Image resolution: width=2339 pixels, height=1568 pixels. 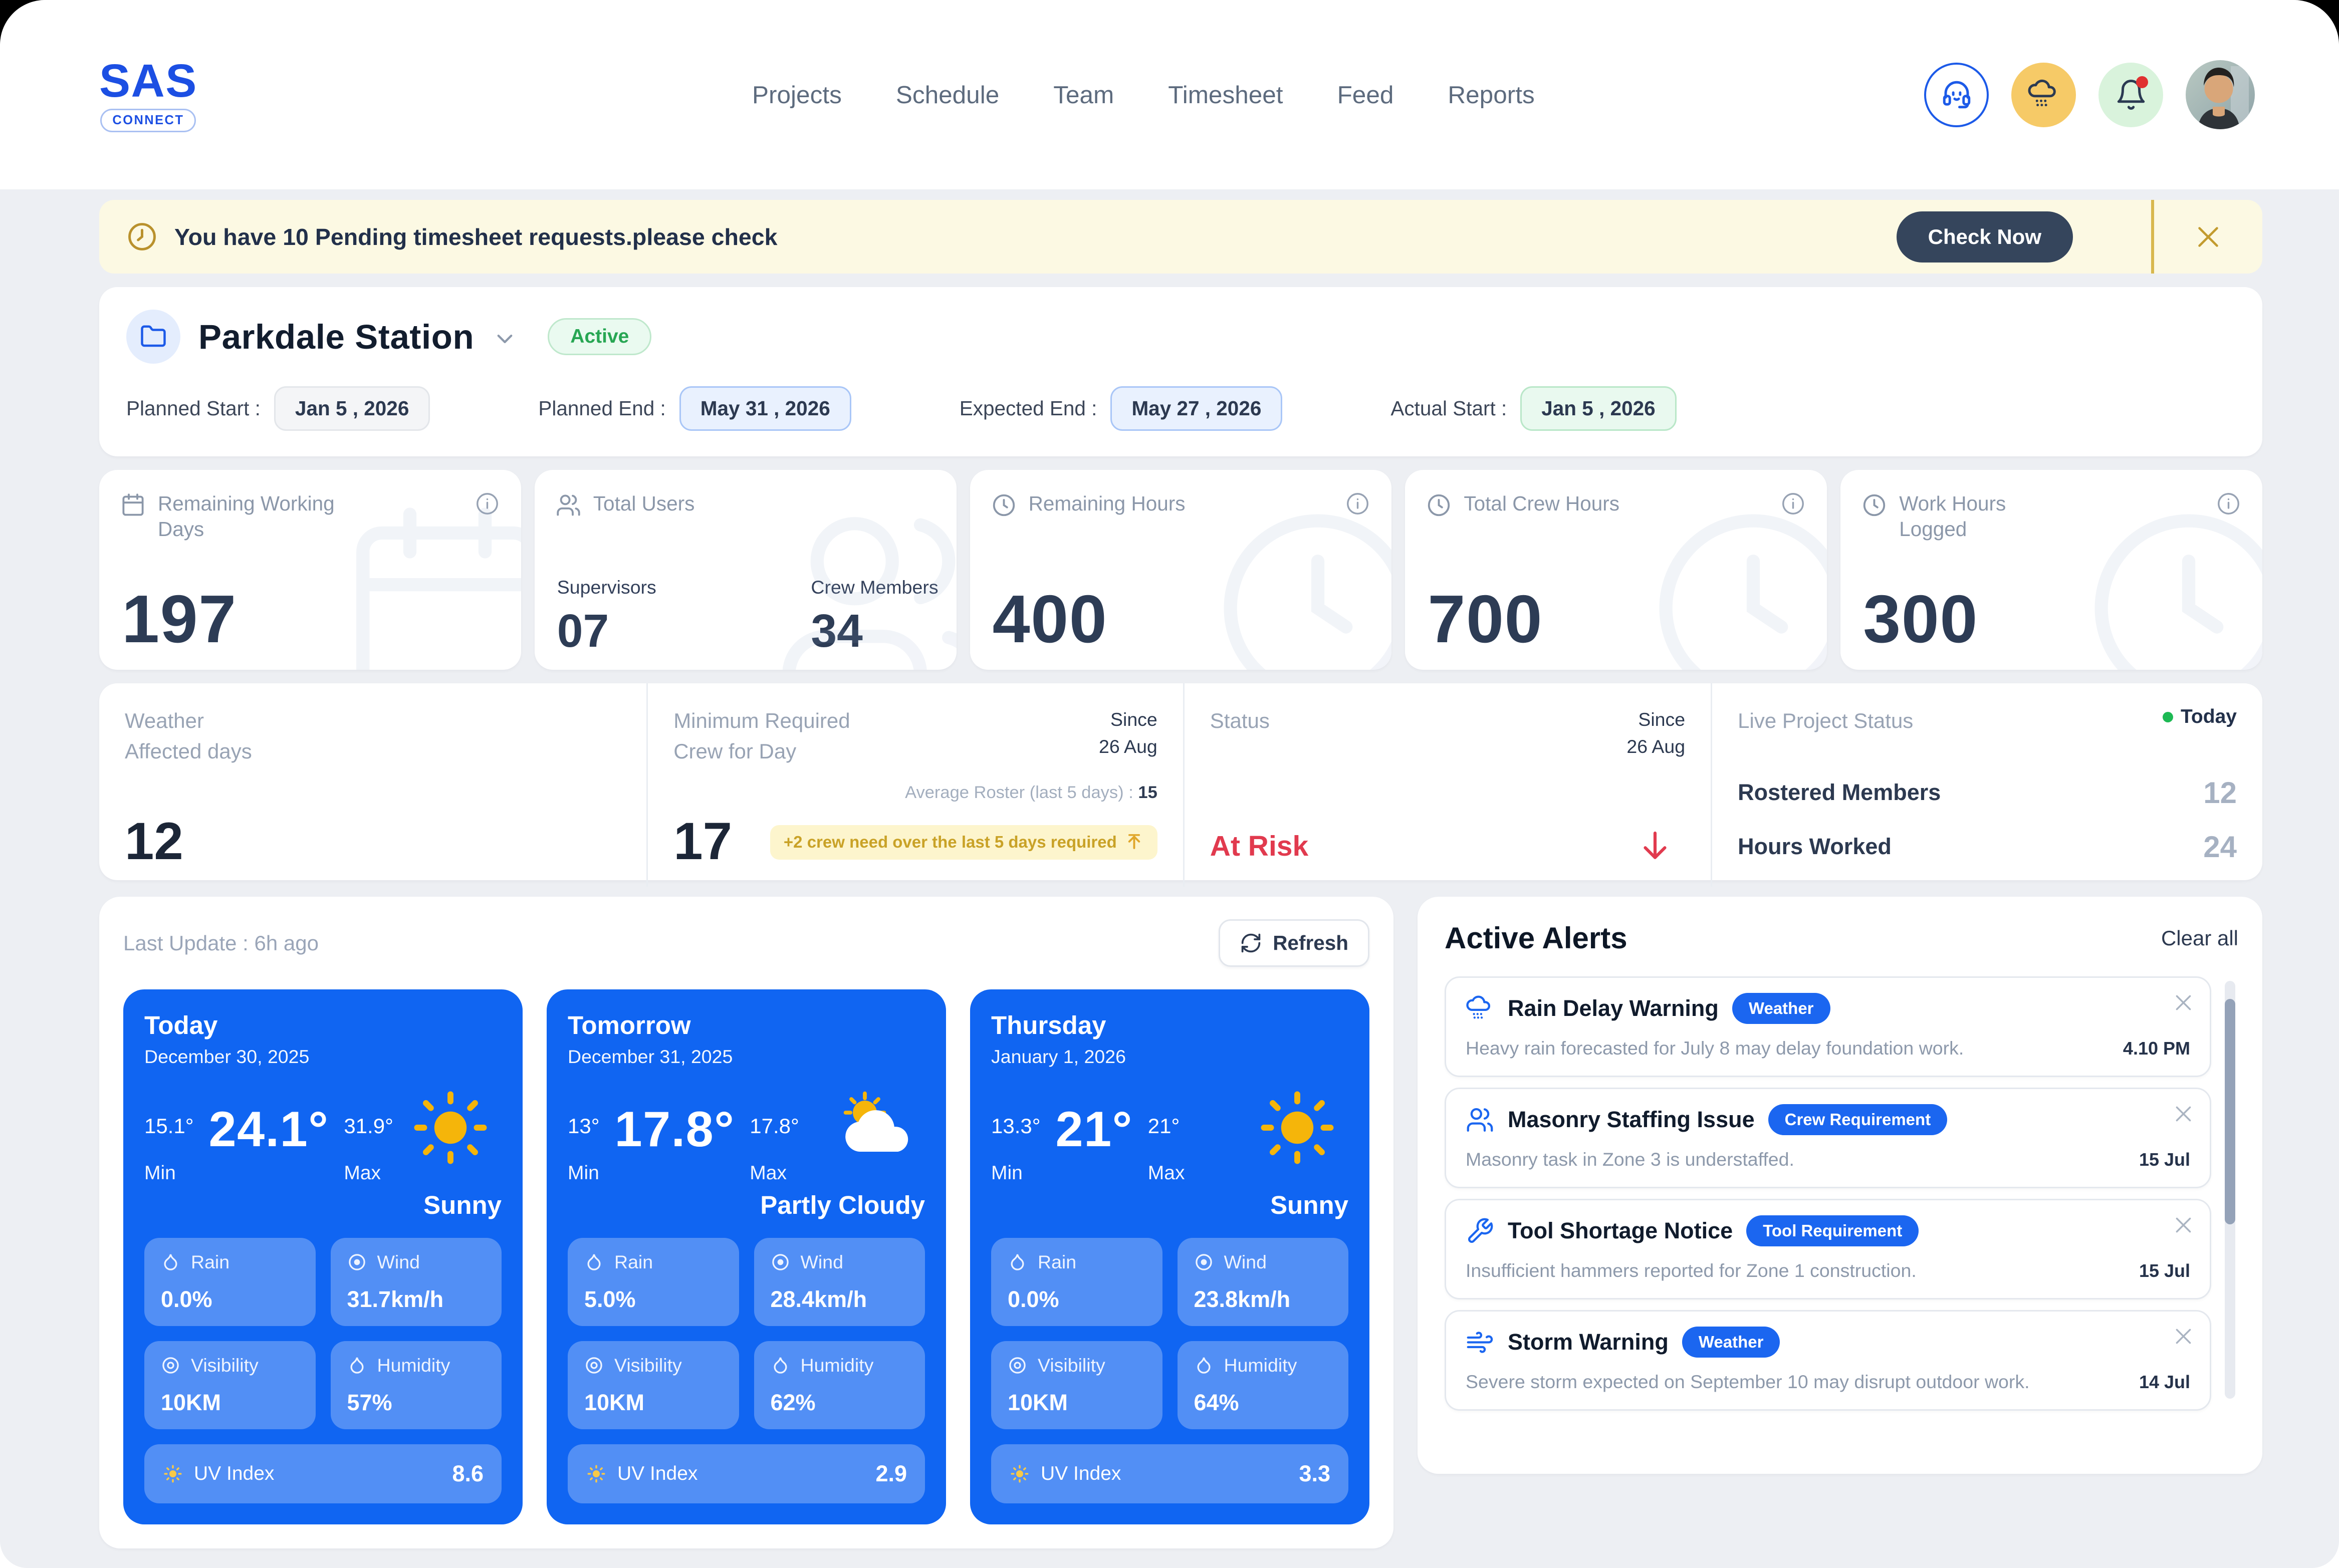 What do you see at coordinates (2164, 1381) in the screenshot?
I see `alert-time: 14 Jul` at bounding box center [2164, 1381].